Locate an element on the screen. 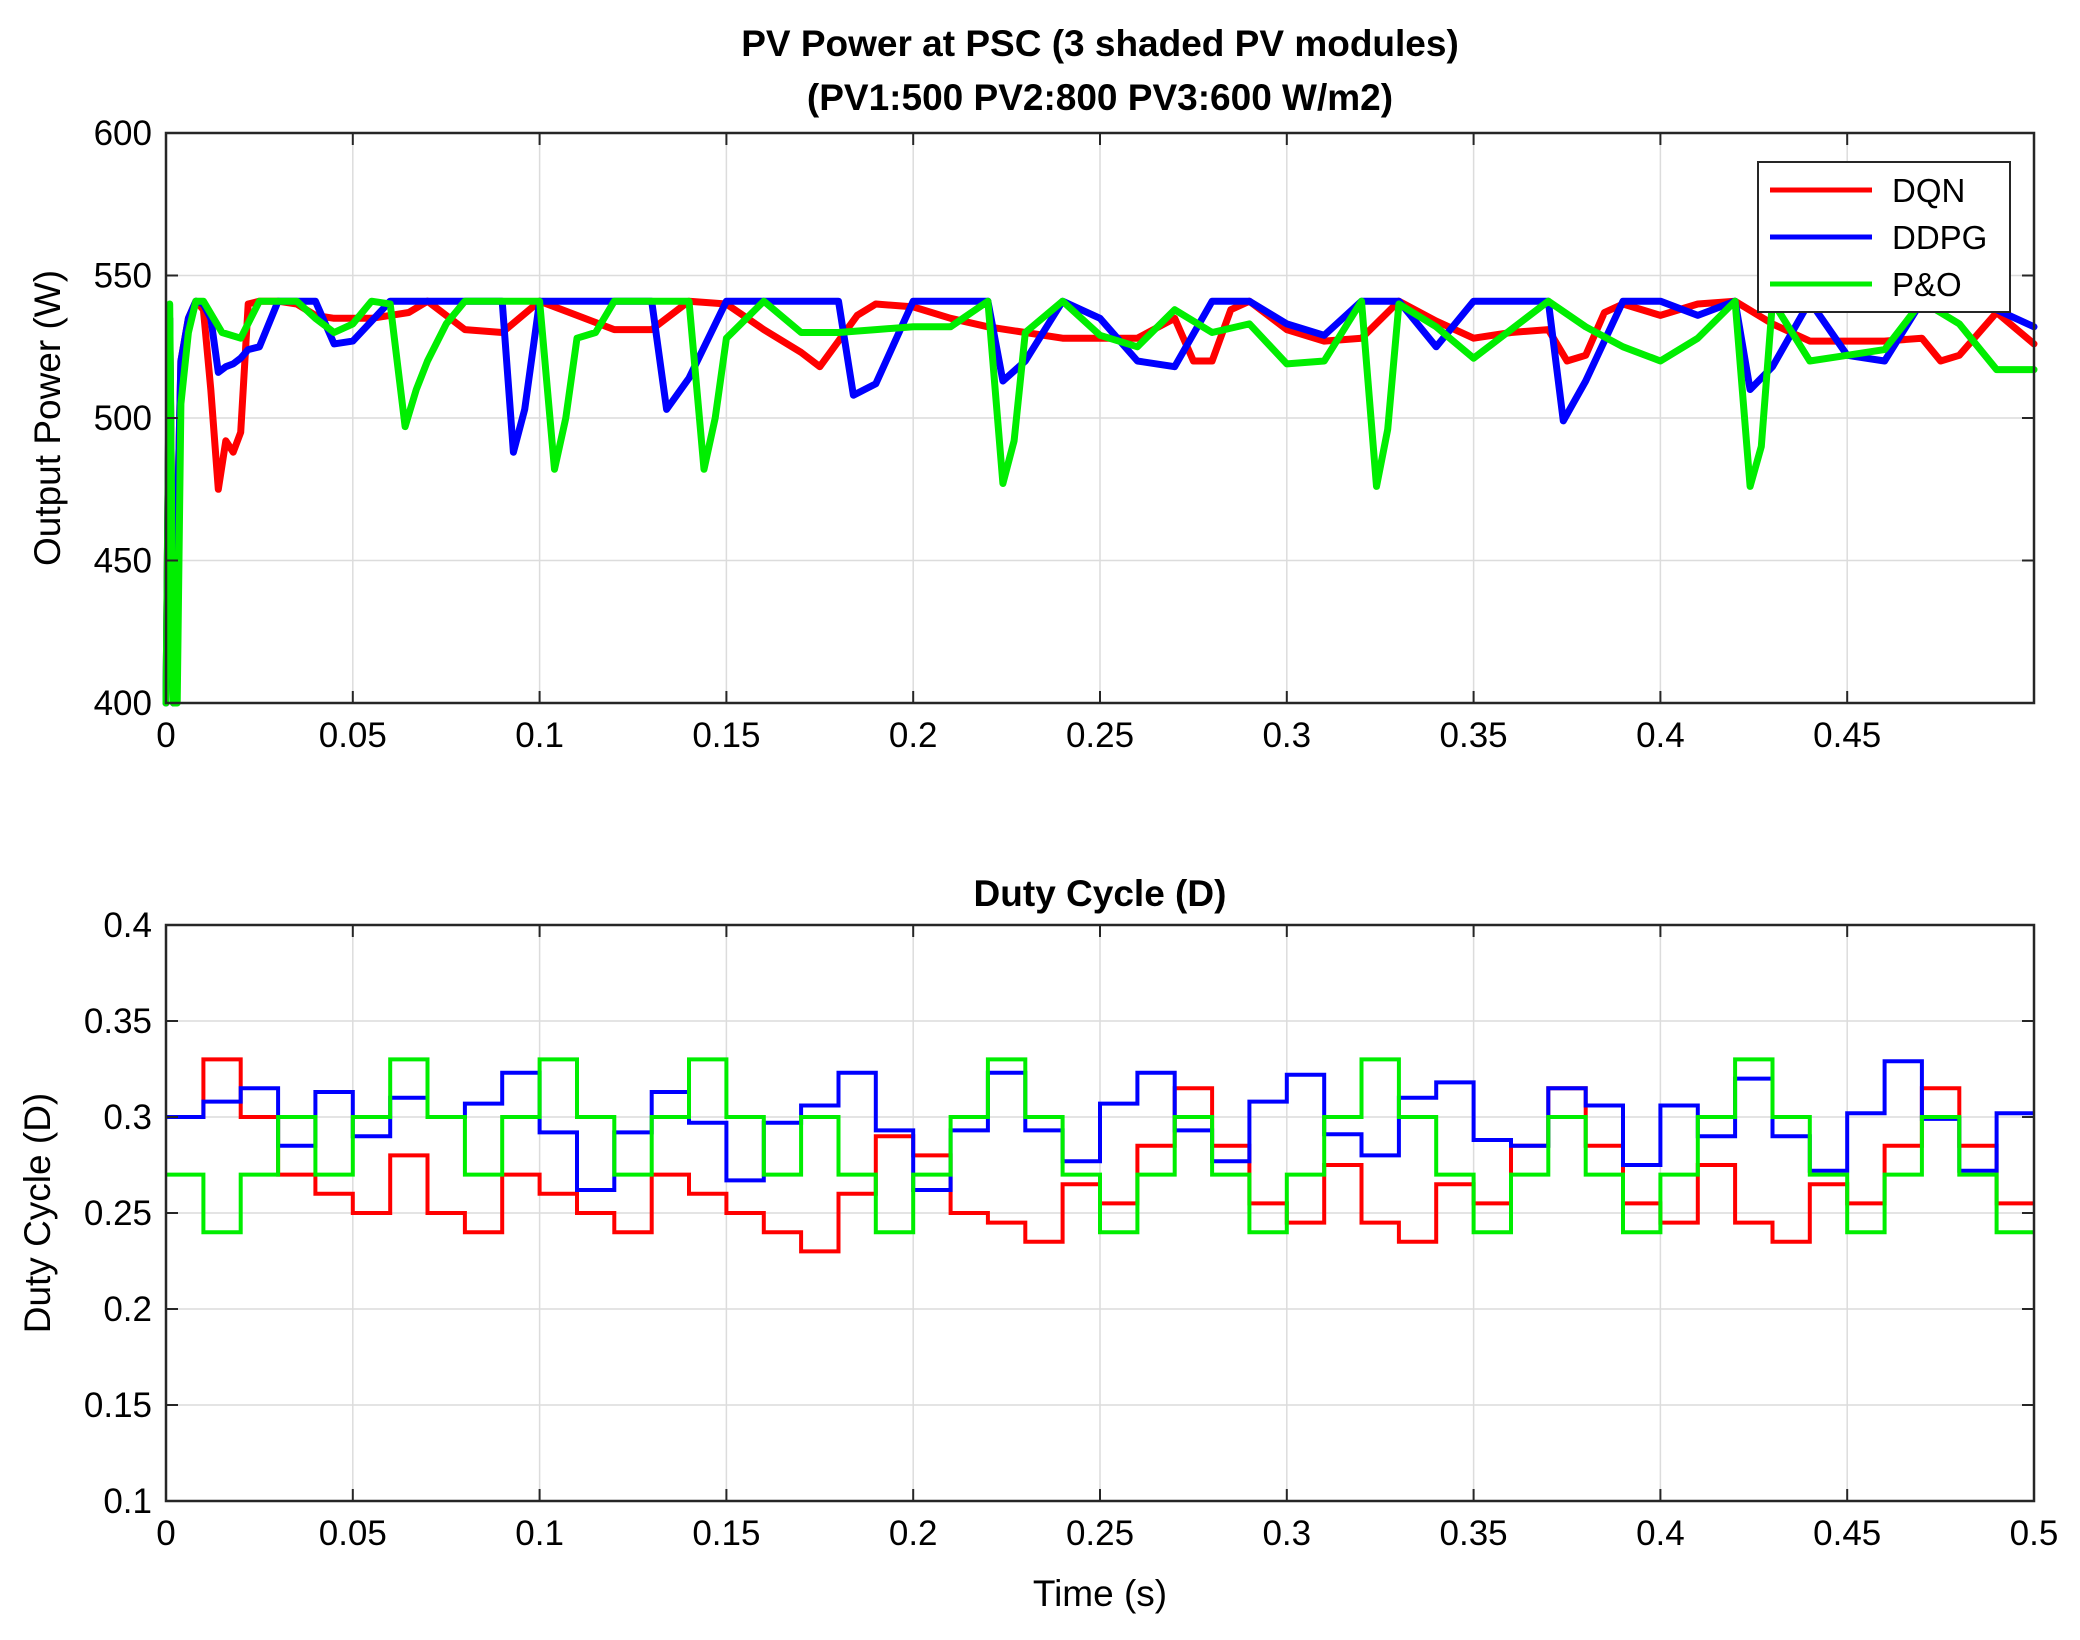  power-chart-subtitle: (PV1:500 PV2:800 PV3:600 W/m2) is located at coordinates (1100, 97).